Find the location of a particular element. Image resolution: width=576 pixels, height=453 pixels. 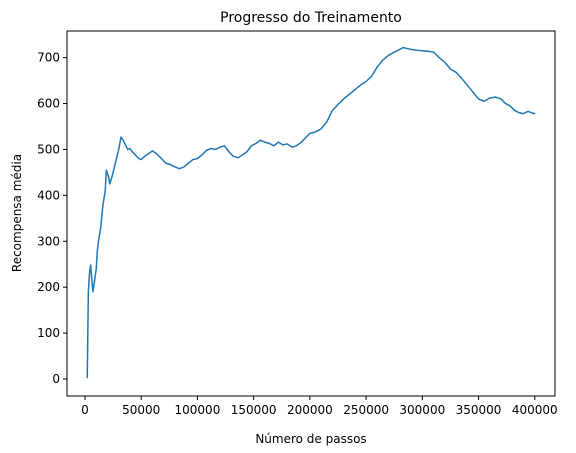

x-tick-label: 0 is located at coordinates (85, 410).